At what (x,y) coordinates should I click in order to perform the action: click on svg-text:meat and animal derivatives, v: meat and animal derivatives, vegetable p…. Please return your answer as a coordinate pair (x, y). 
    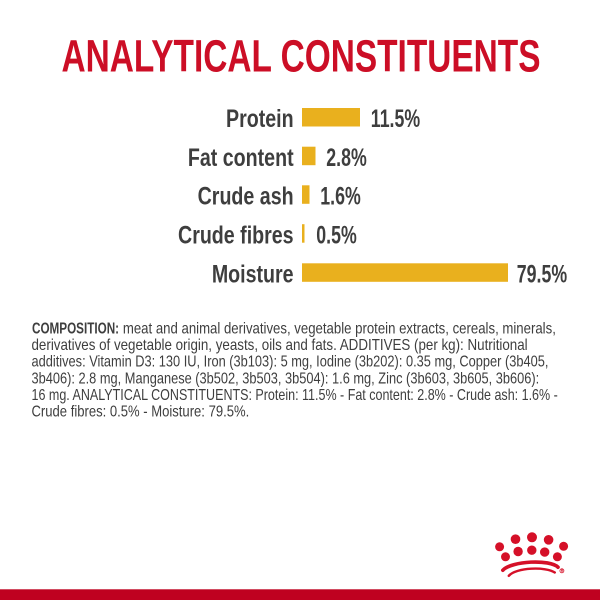
    Looking at the image, I should click on (337, 329).